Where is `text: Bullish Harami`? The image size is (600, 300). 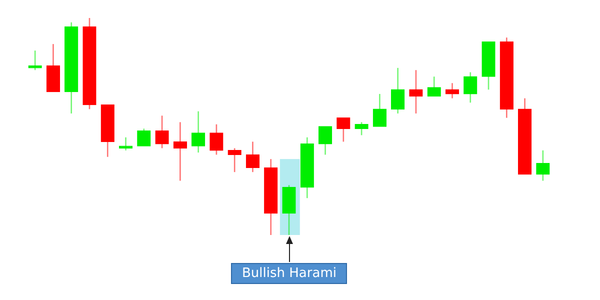 text: Bullish Harami is located at coordinates (289, 273).